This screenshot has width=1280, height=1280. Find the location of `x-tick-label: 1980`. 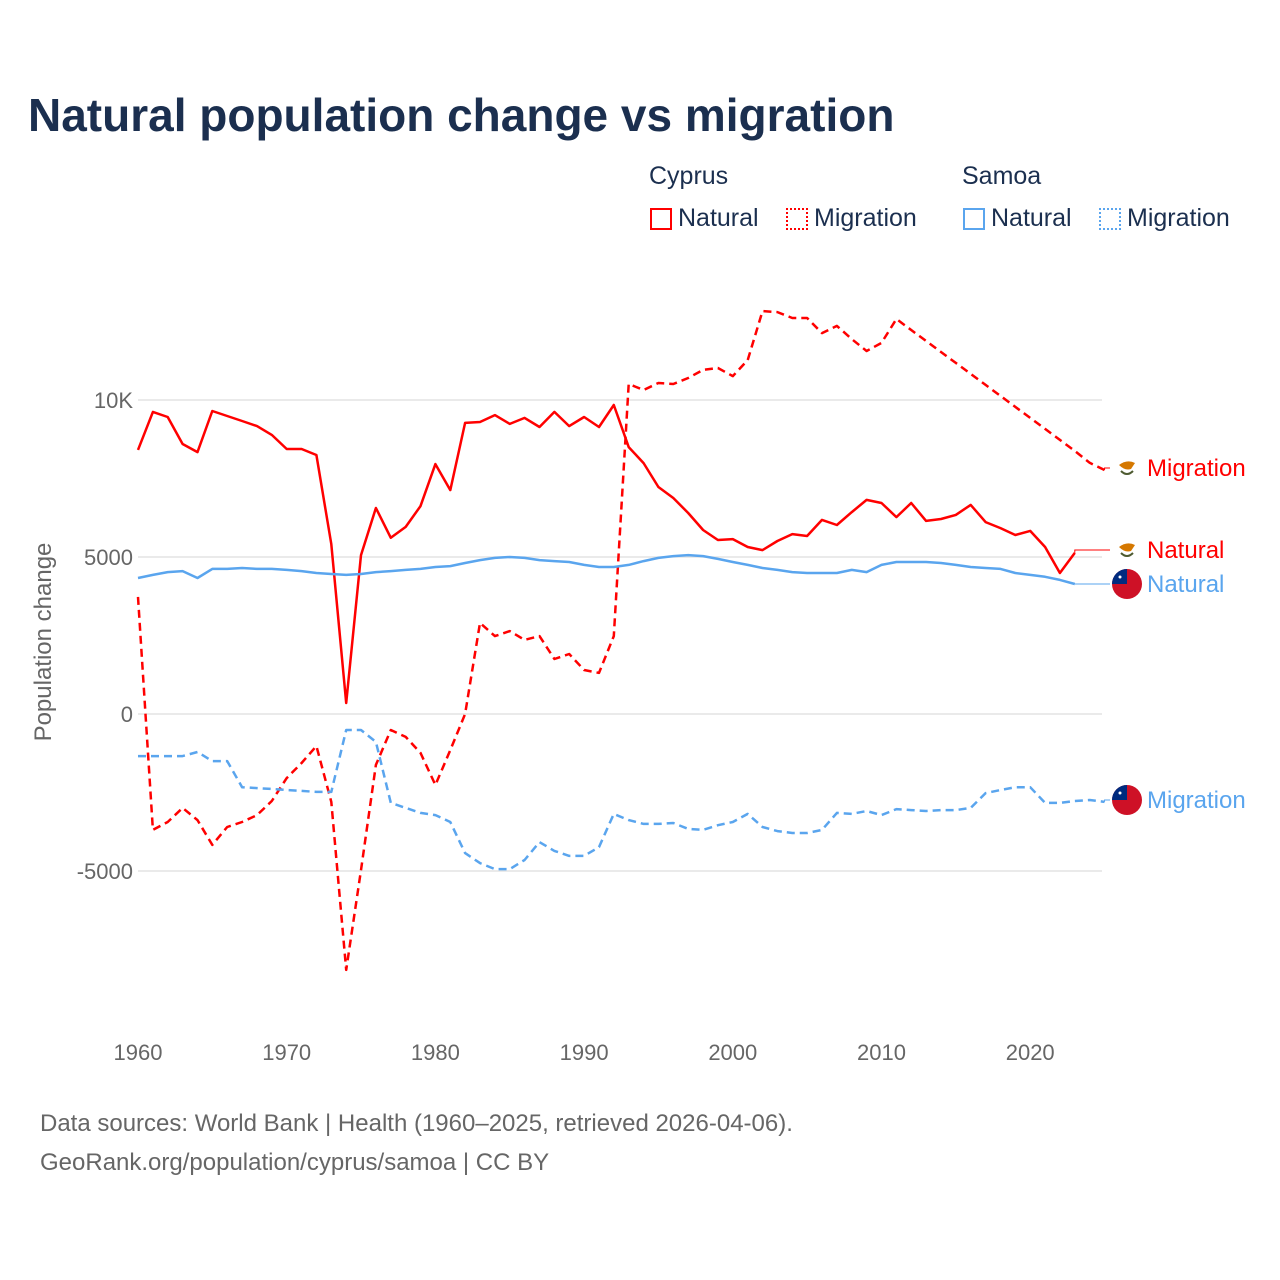

x-tick-label: 1980 is located at coordinates (435, 1052).